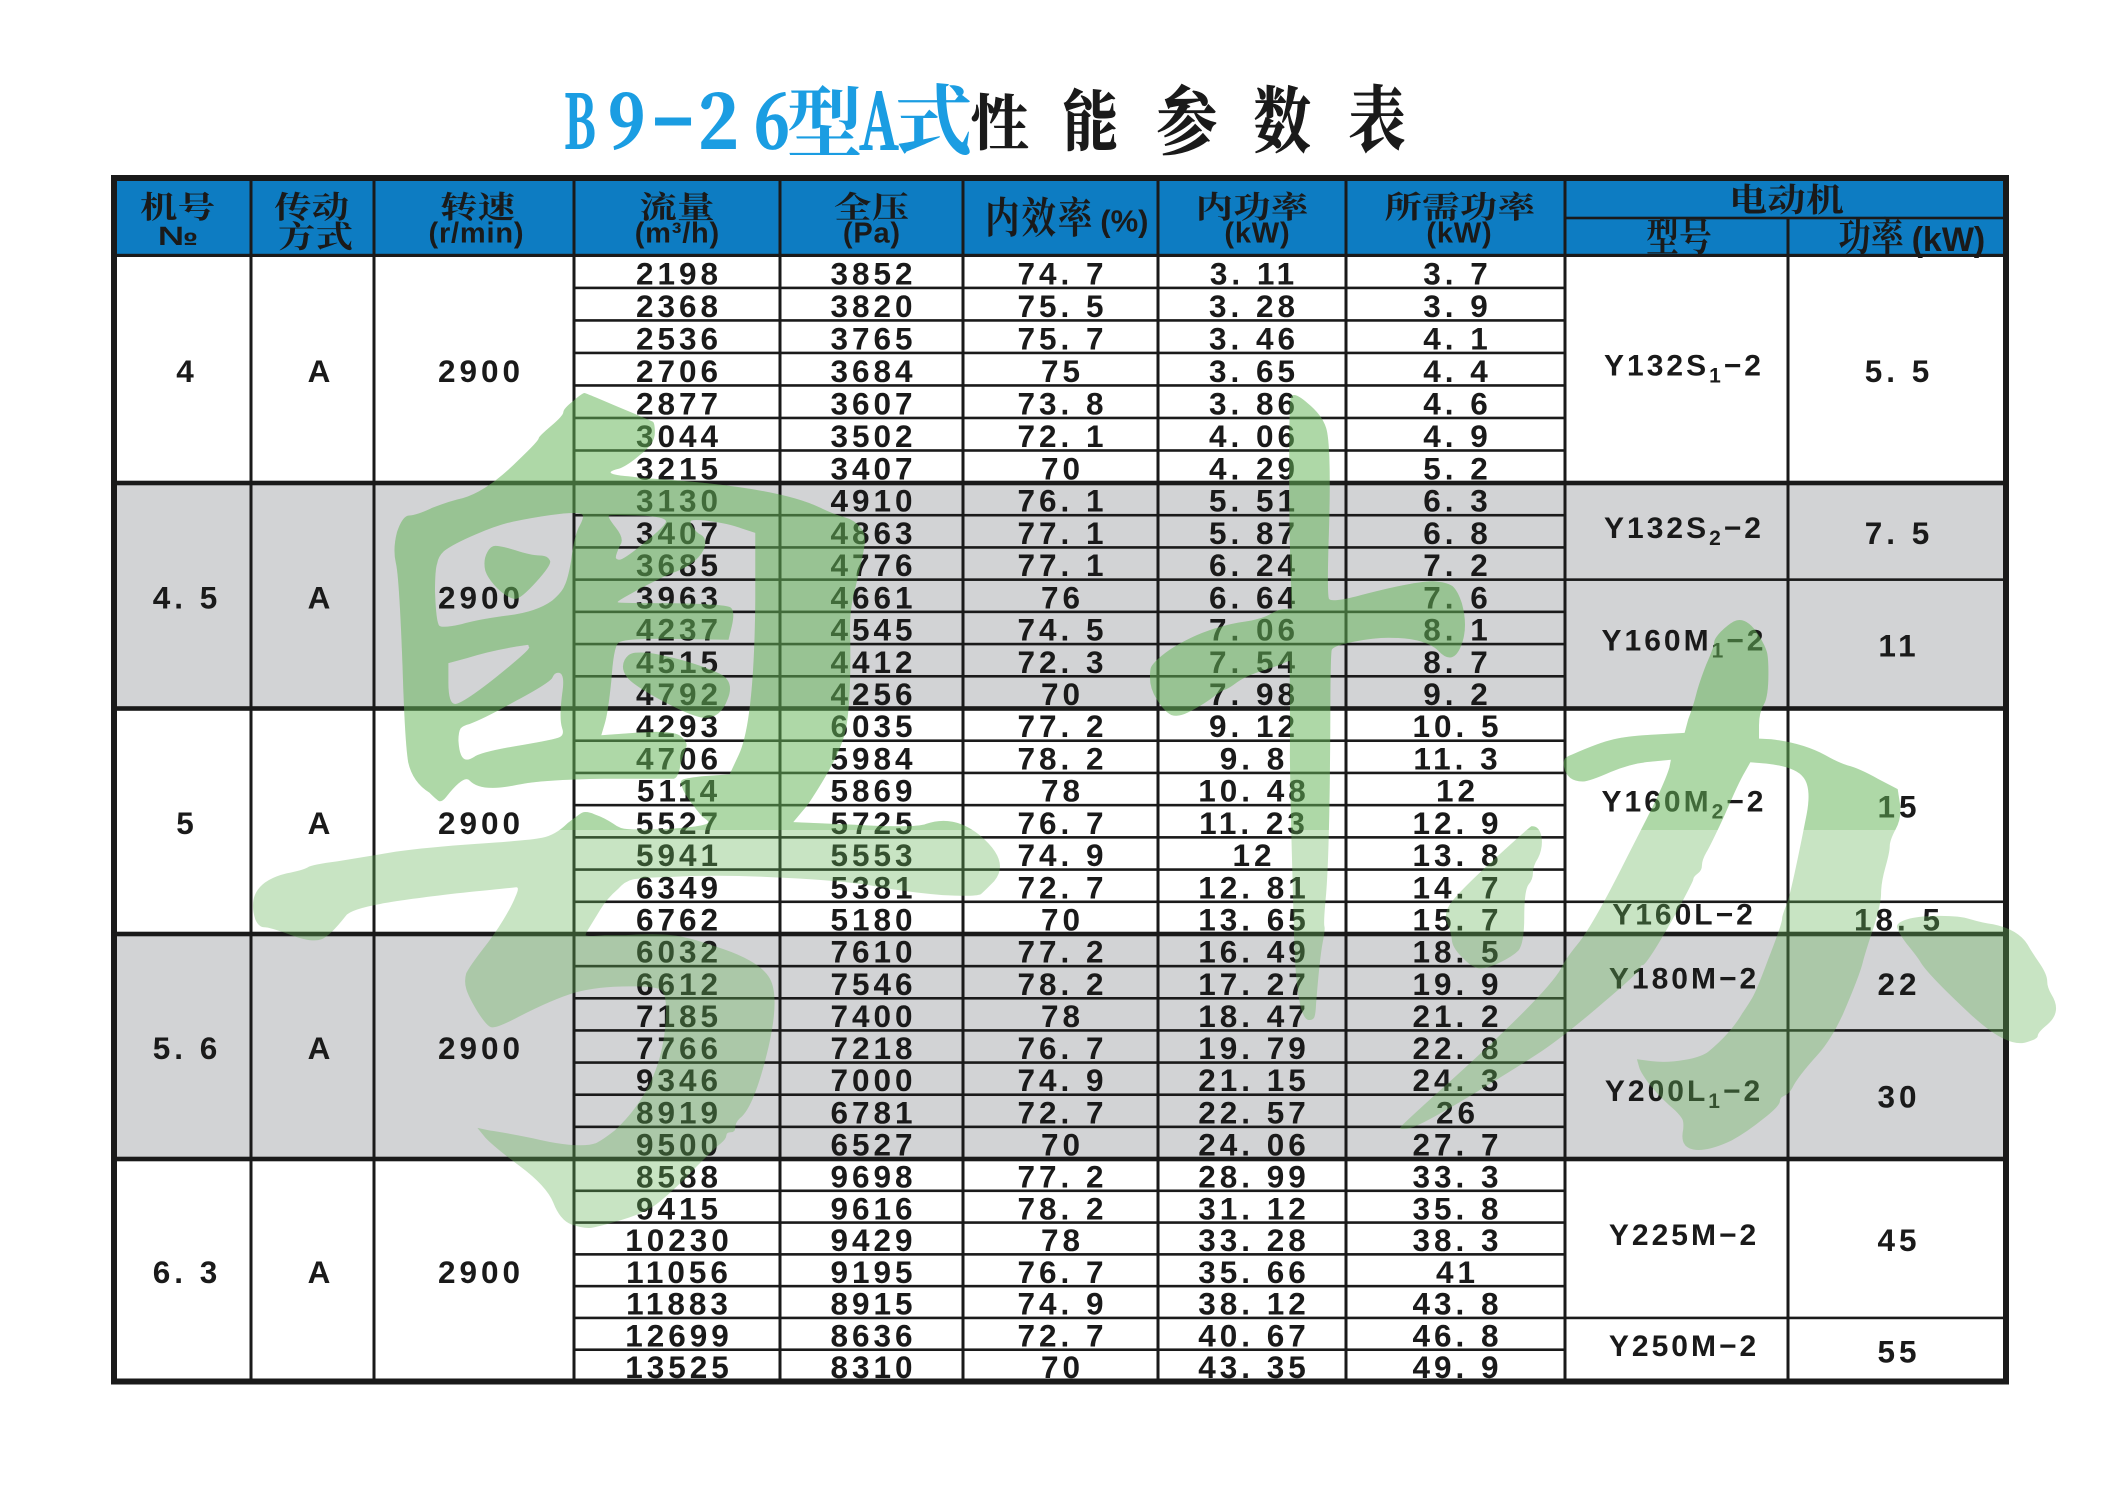 The image size is (2127, 1488). I want to click on svg-text: 7610, so click(873, 952).